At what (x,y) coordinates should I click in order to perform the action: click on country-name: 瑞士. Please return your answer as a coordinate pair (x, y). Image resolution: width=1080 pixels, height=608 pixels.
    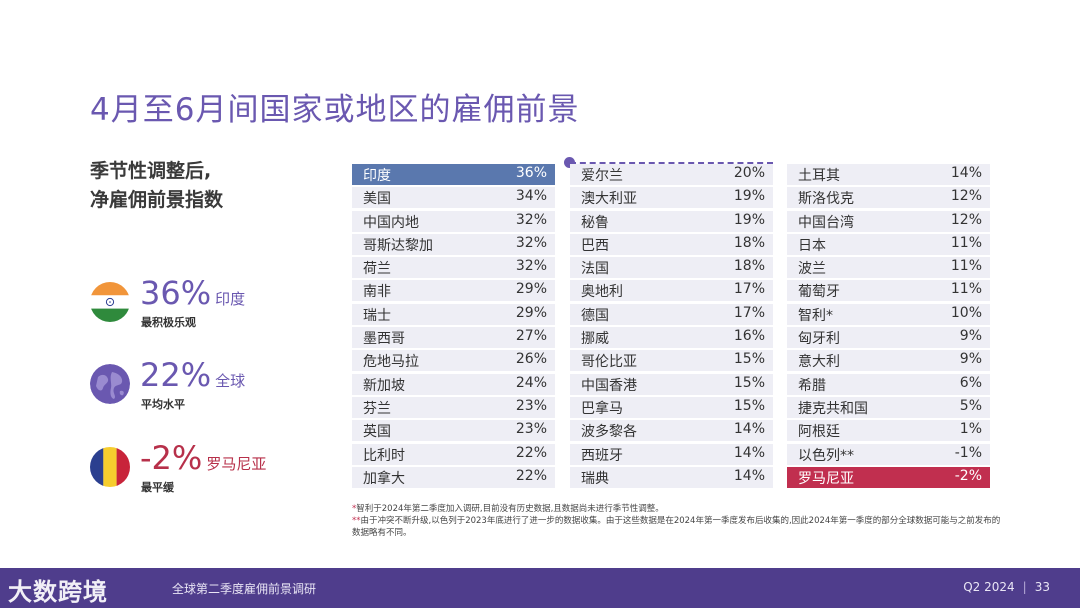
    Looking at the image, I should click on (377, 315).